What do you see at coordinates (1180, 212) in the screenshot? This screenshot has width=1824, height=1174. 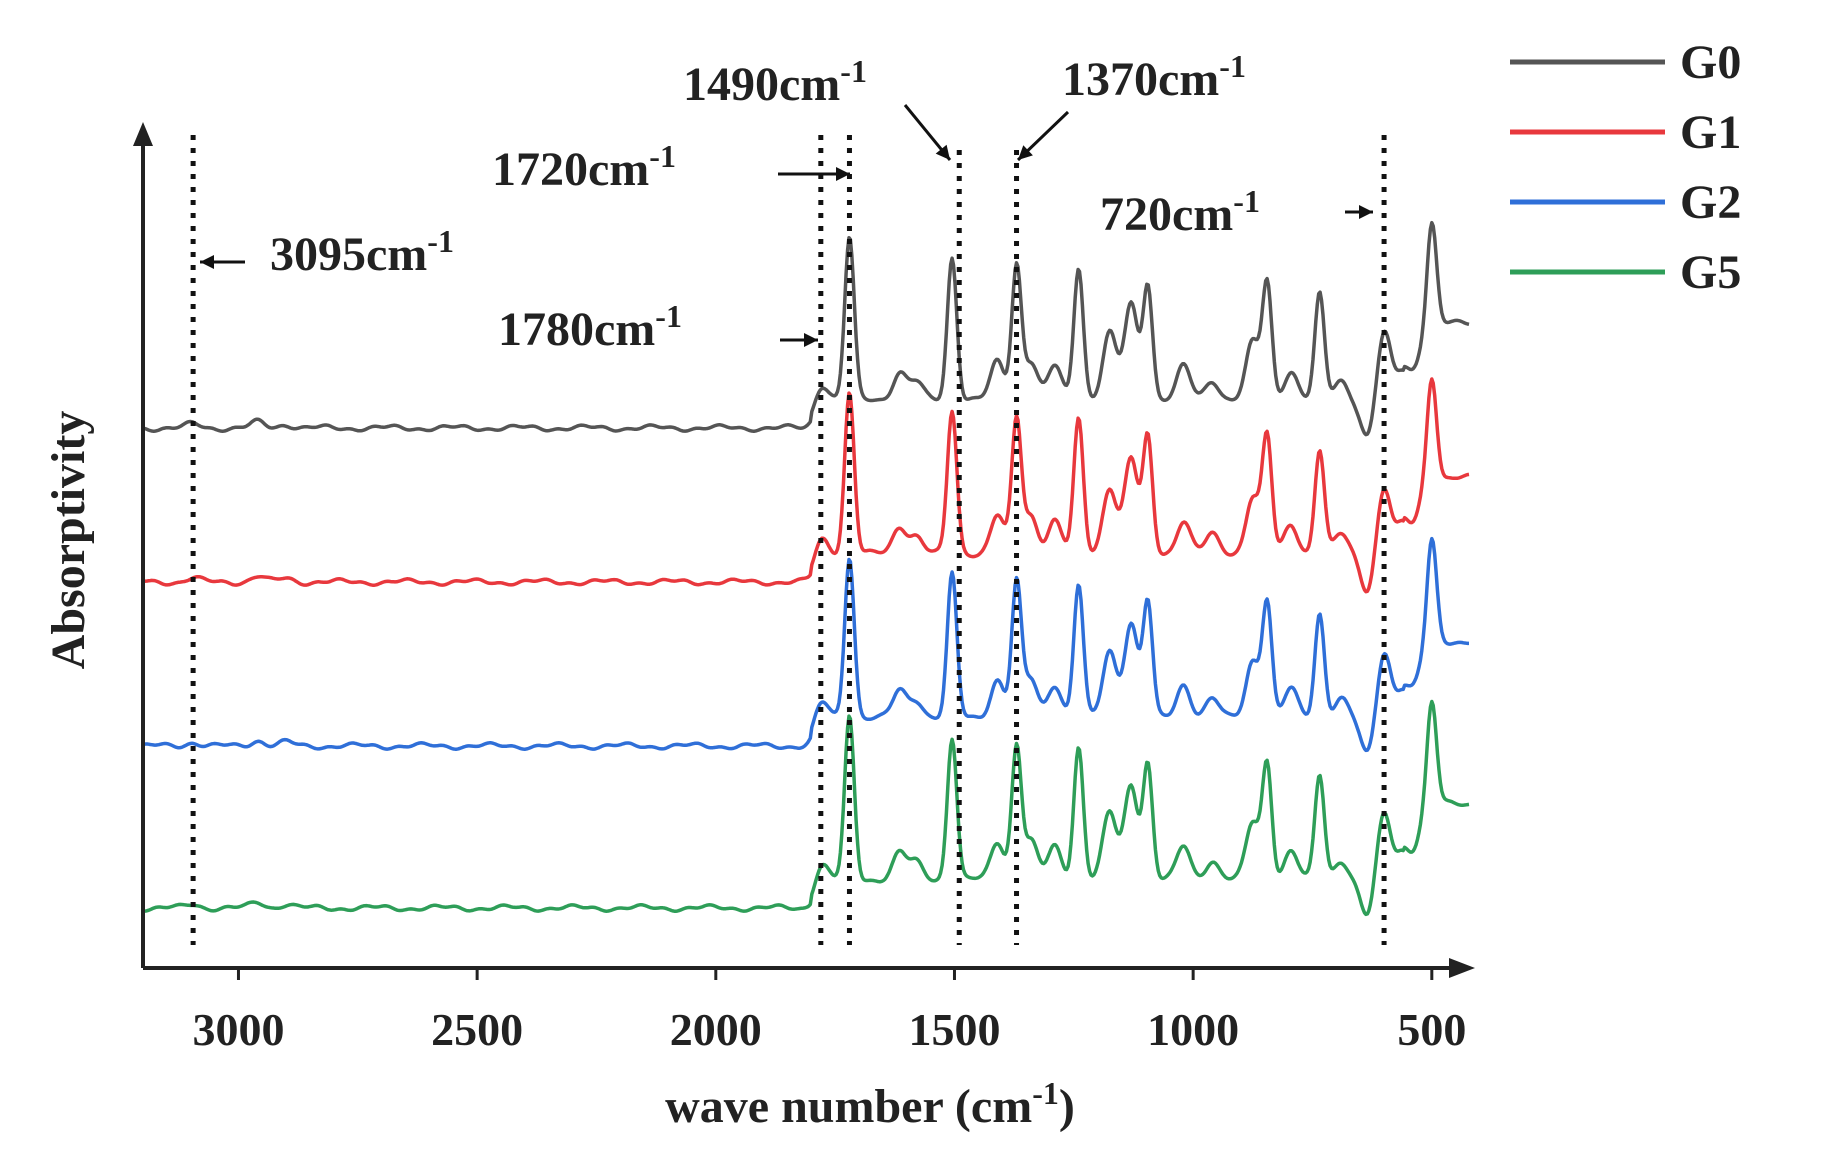 I see `annotation-720: 720cm-1` at bounding box center [1180, 212].